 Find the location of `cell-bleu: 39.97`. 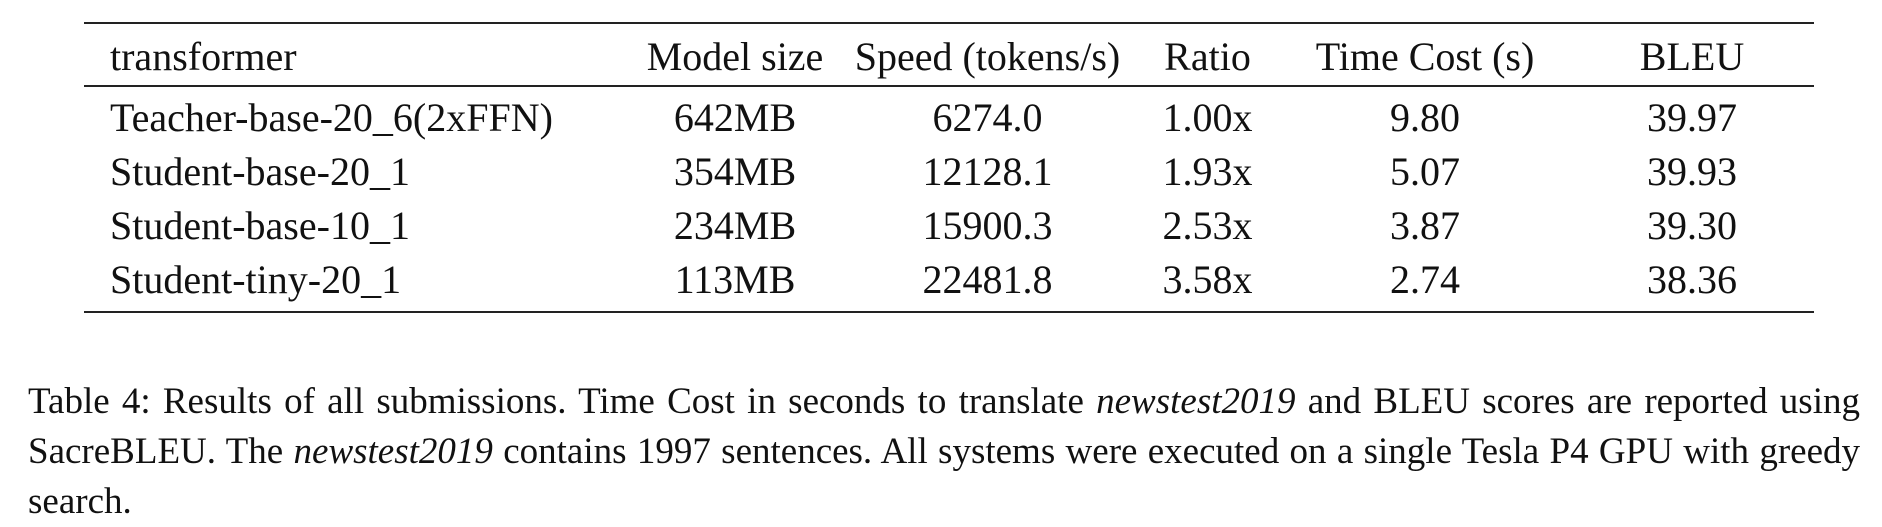

cell-bleu: 39.97 is located at coordinates (1692, 117).